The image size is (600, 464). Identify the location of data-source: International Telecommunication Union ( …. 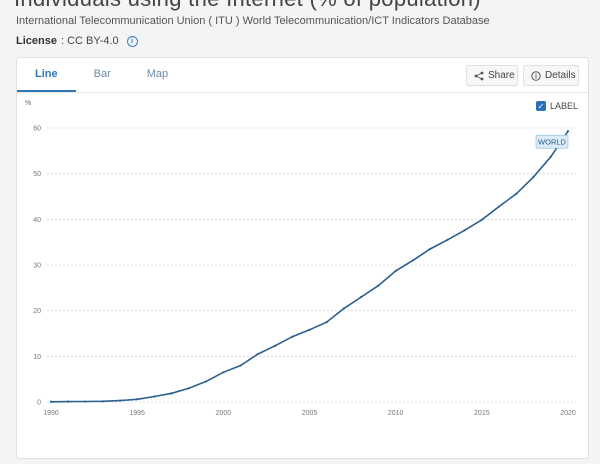
(253, 21).